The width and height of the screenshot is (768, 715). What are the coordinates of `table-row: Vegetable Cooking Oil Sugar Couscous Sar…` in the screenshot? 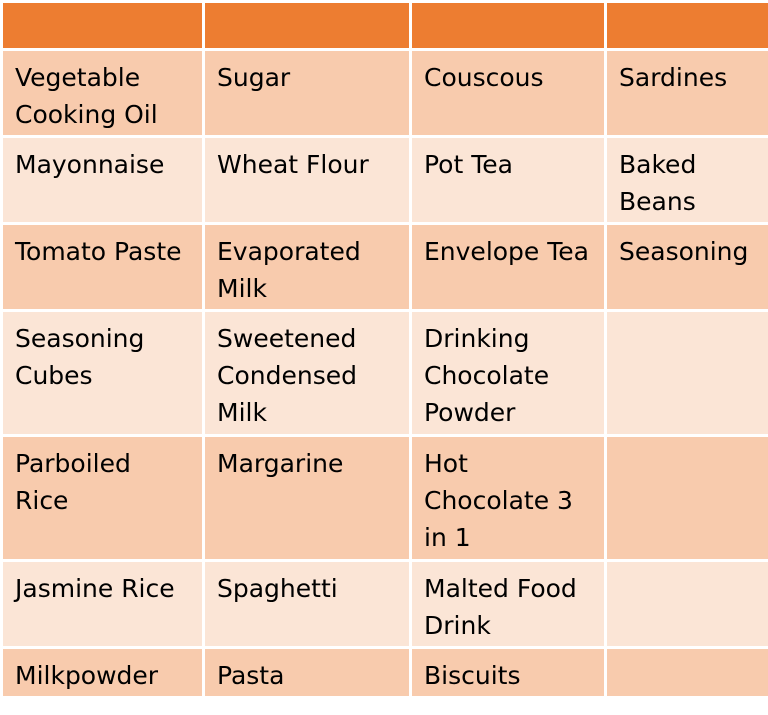 It's located at (384, 93).